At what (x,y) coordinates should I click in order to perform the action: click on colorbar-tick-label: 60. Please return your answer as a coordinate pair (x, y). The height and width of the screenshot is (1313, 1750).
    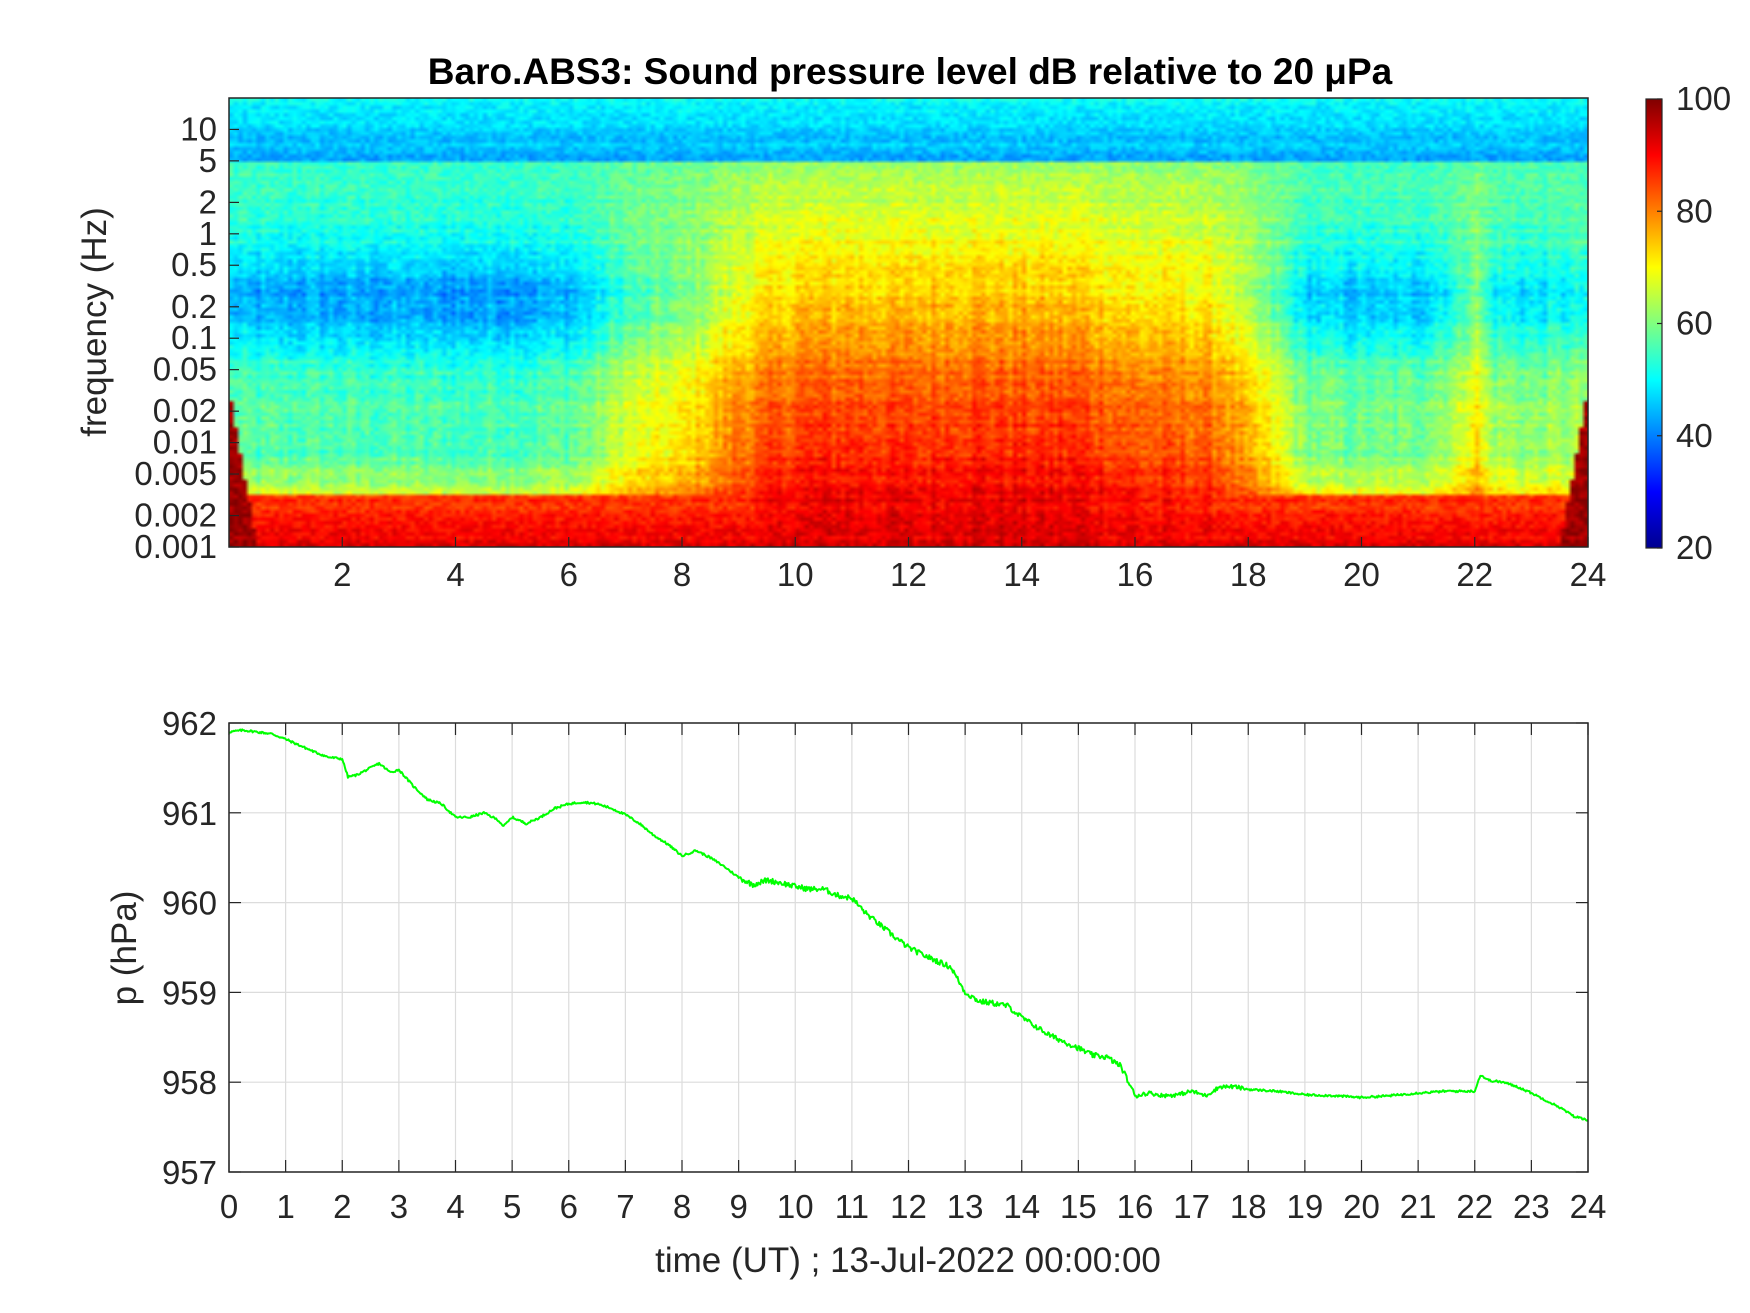
    Looking at the image, I should click on (1694, 323).